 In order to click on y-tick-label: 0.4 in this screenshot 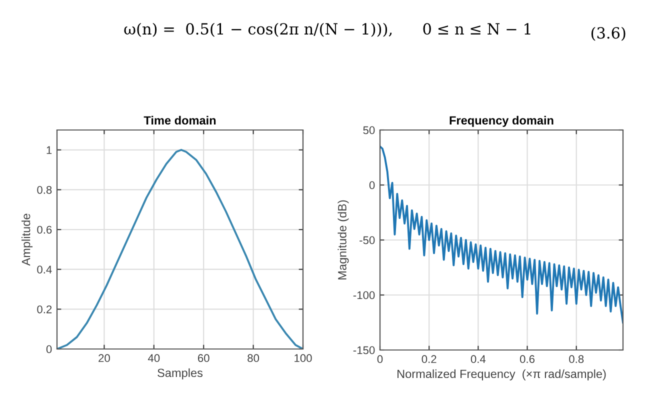, I will do `click(44, 270)`.